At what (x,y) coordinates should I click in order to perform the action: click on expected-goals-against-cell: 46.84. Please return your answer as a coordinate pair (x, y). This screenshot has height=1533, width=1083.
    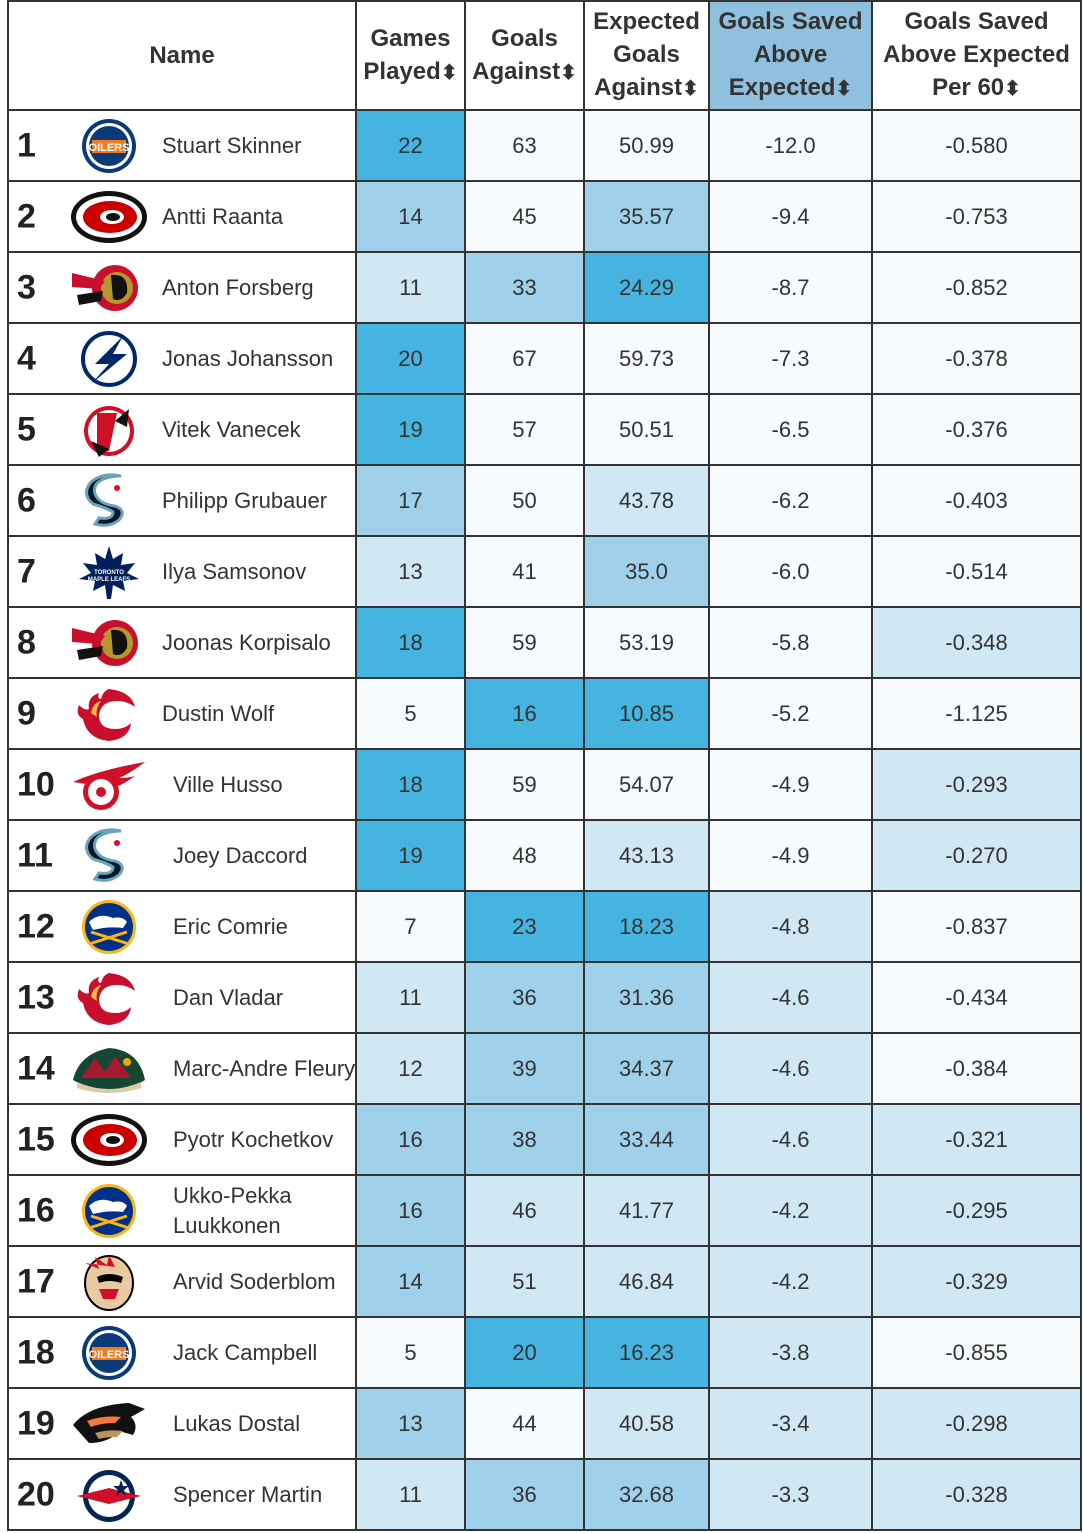
    Looking at the image, I should click on (646, 1281).